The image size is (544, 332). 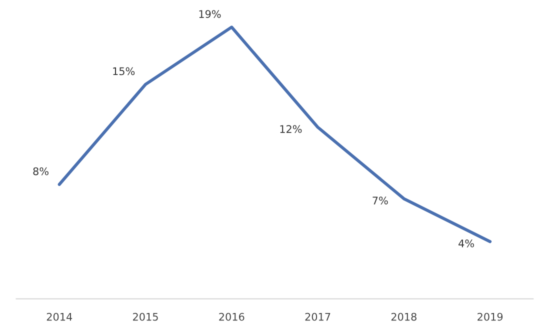 What do you see at coordinates (291, 129) in the screenshot?
I see `data-label: 12%` at bounding box center [291, 129].